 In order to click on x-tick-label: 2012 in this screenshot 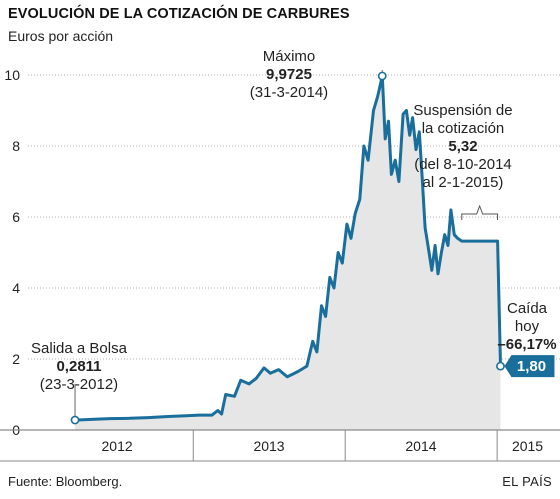, I will do `click(117, 446)`.